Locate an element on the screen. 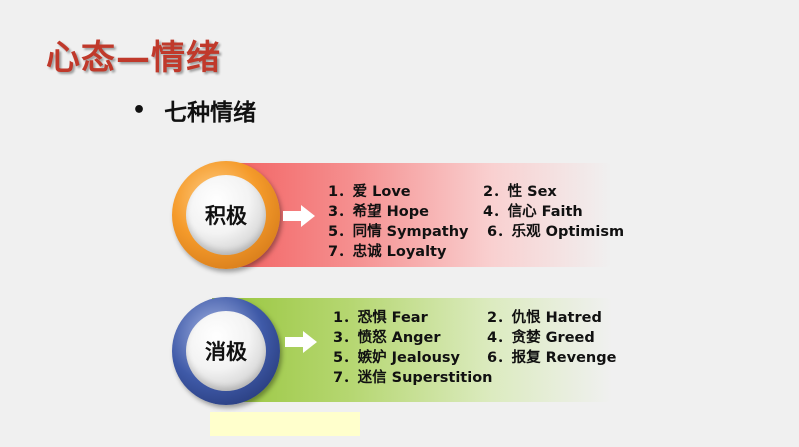 The height and width of the screenshot is (447, 799). list-item: 7．忠诚 Loyalty is located at coordinates (387, 252).